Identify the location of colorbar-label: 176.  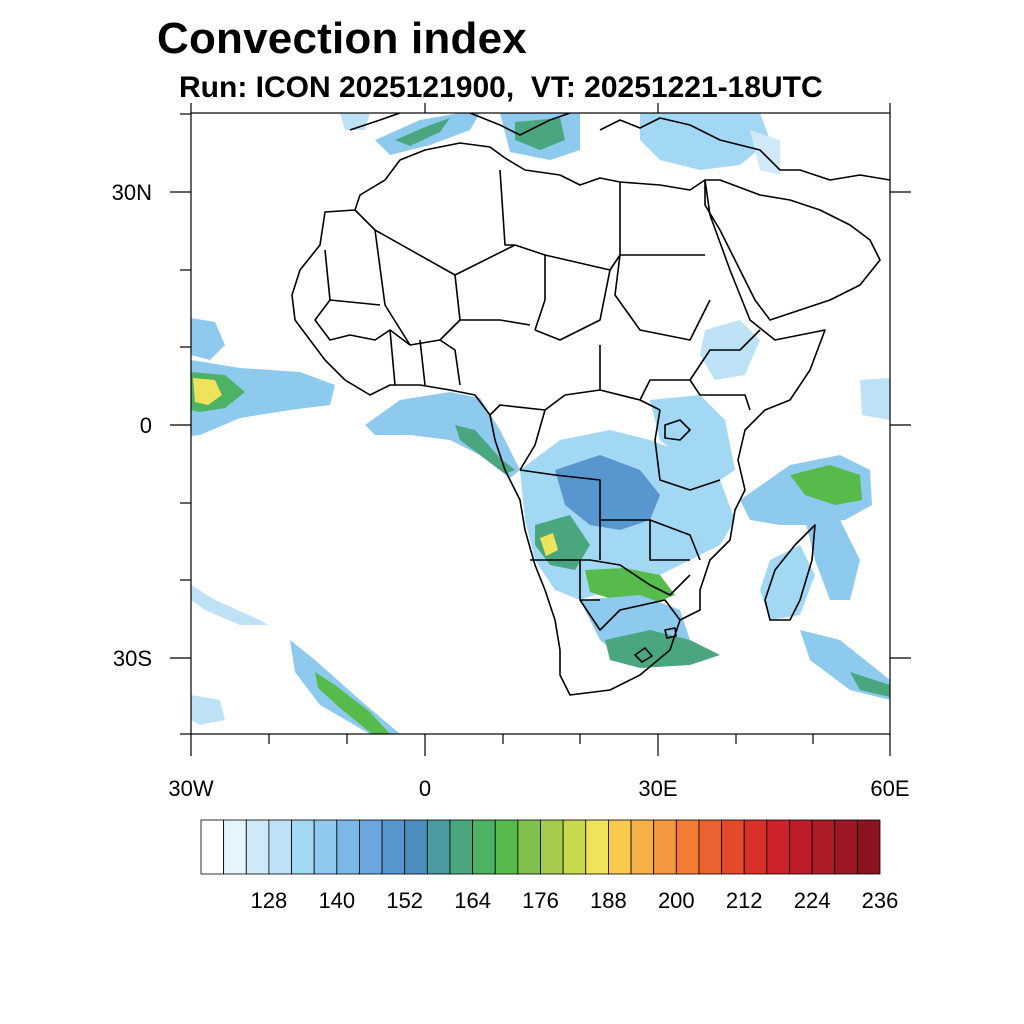
(540, 900).